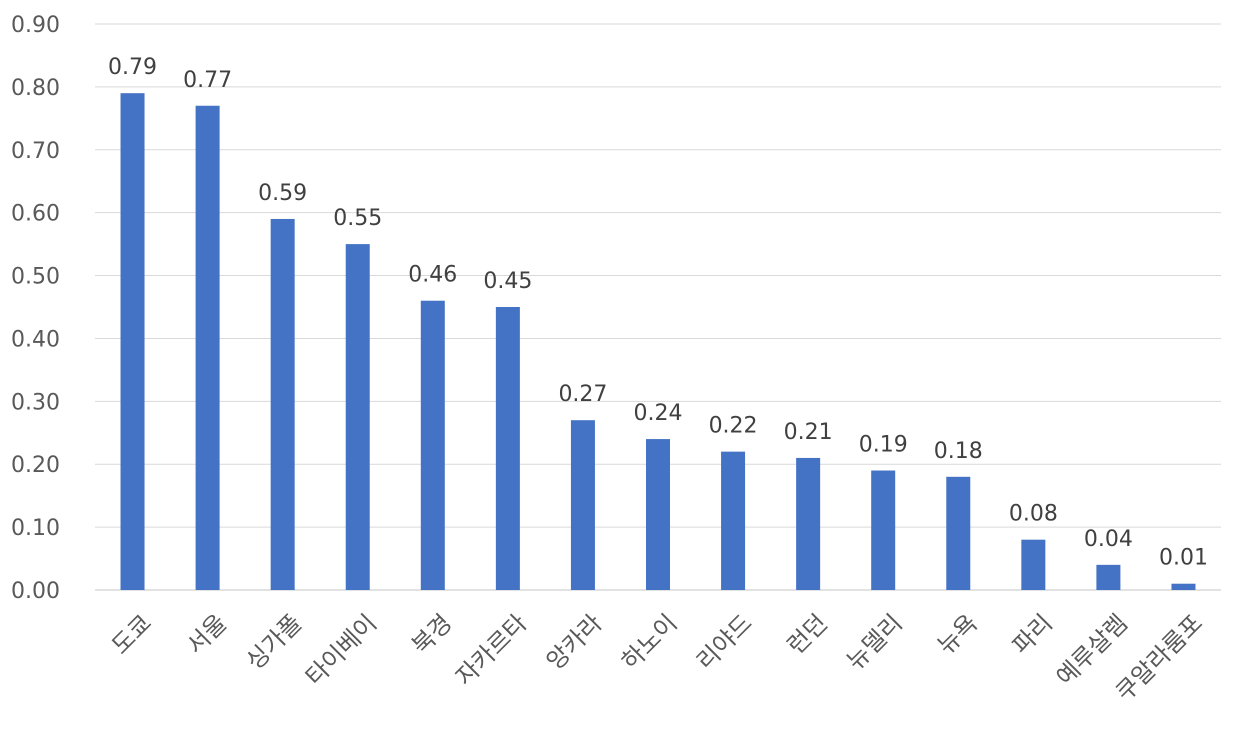 Image resolution: width=1235 pixels, height=742 pixels. Describe the element at coordinates (874, 642) in the screenshot. I see `x-category-label: 뉴델리` at that location.